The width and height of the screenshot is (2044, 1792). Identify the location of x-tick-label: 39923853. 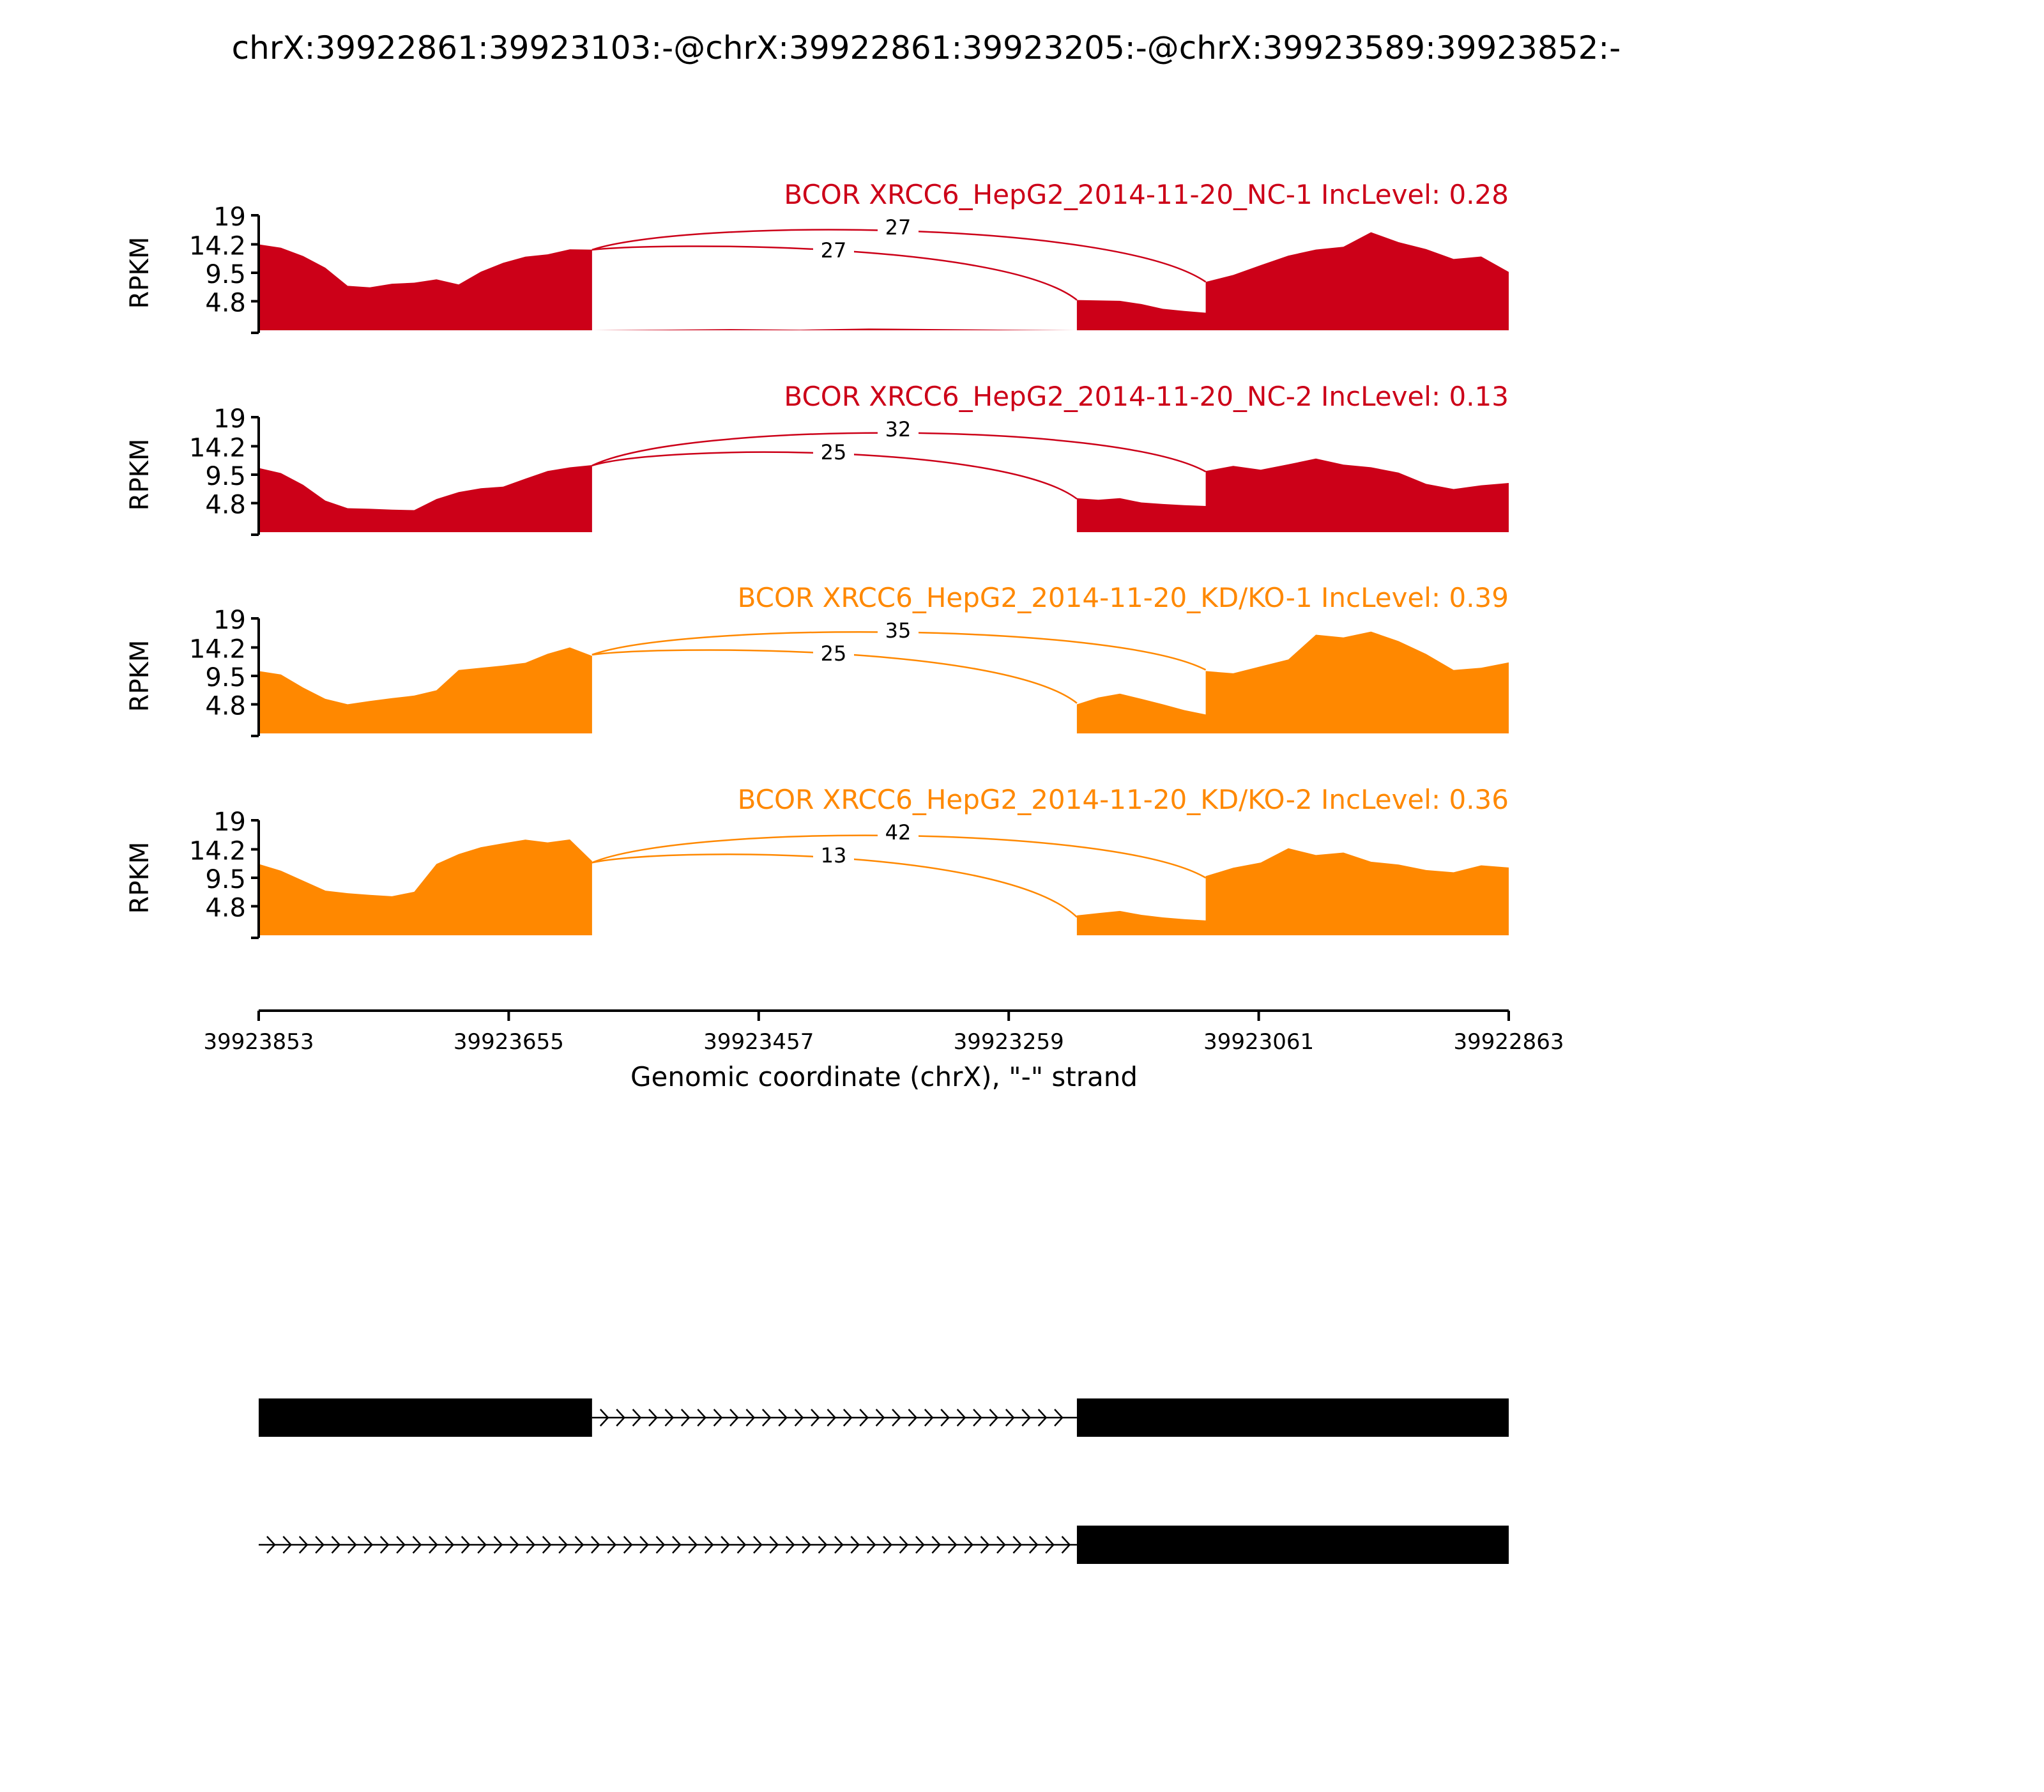
(258, 1042).